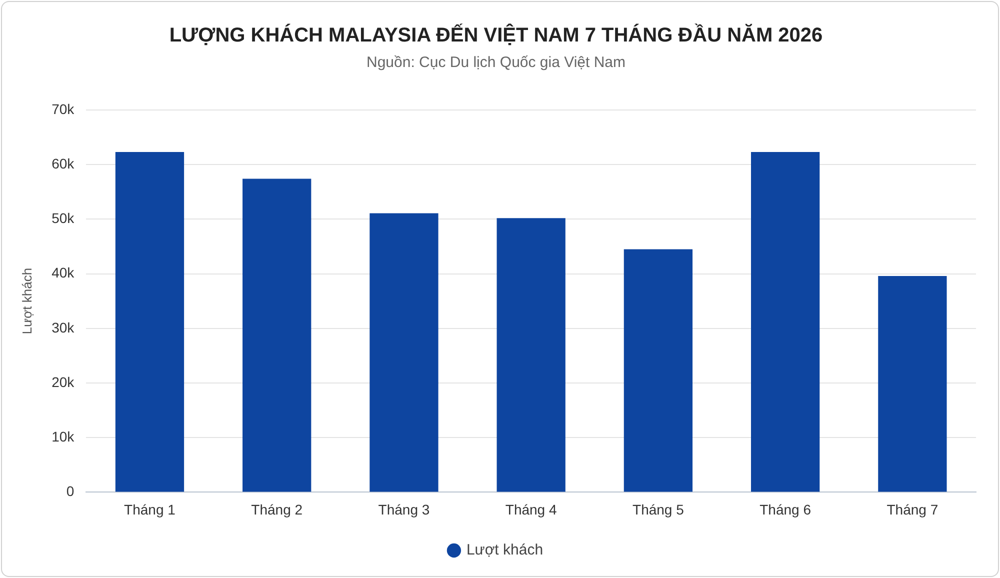 The width and height of the screenshot is (1000, 578). I want to click on x-tick-label: Tháng 4, so click(531, 509).